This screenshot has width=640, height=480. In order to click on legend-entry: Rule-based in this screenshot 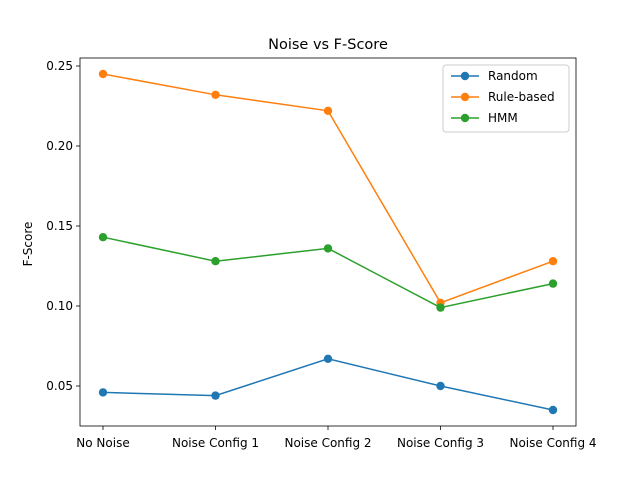, I will do `click(503, 97)`.